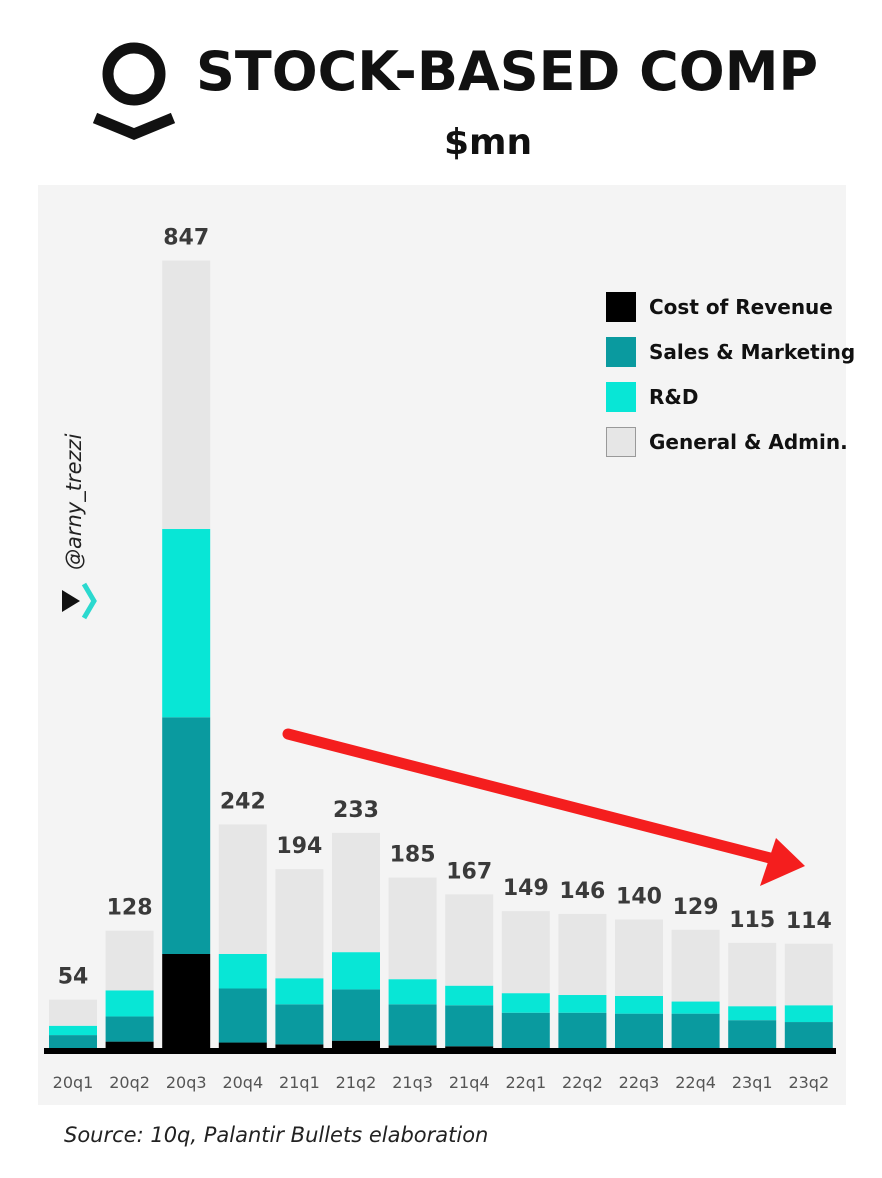 Image resolution: width=882 pixels, height=1178 pixels. I want to click on bar-segment-sales-marketing-20q3, so click(186, 836).